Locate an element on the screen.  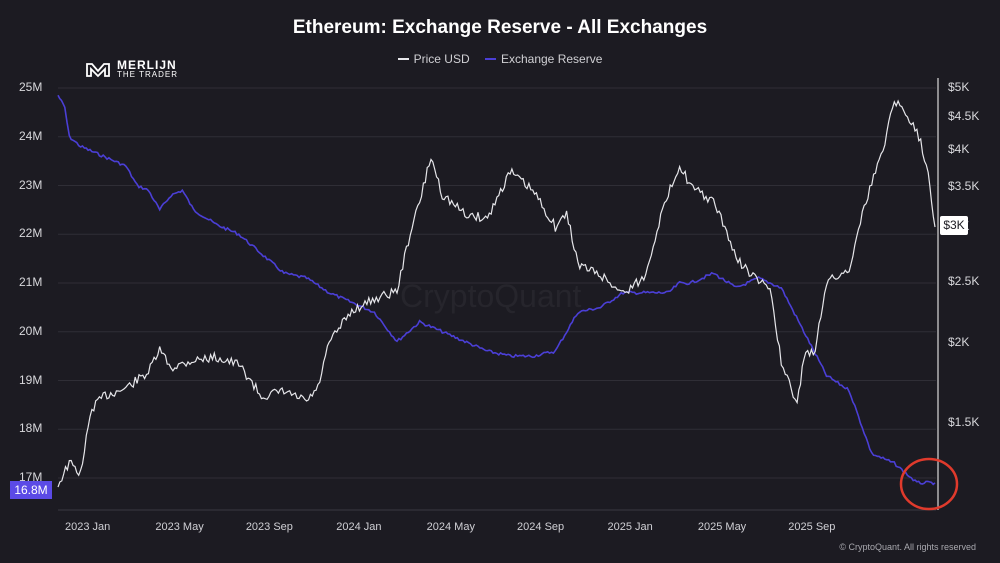
legend-price-label: Price USD is located at coordinates (441, 59).